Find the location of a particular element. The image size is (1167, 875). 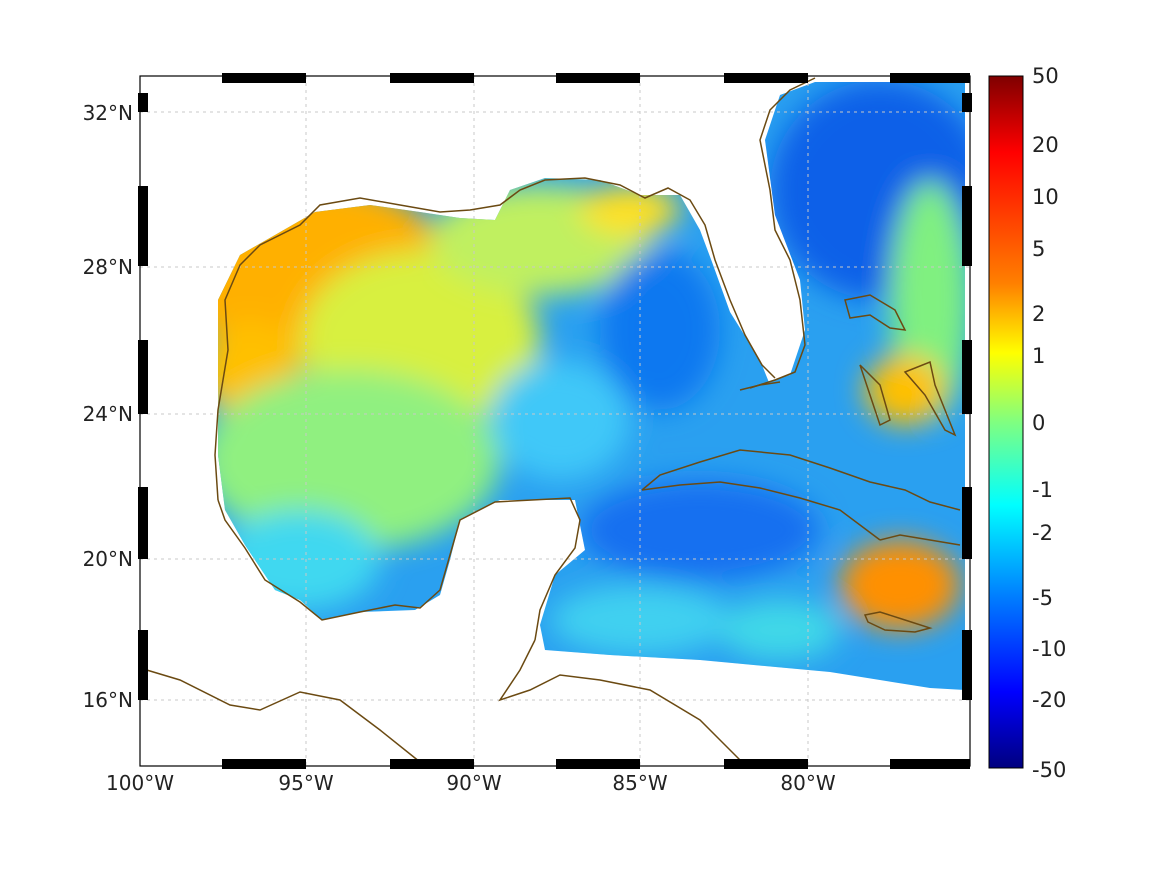

colorbar-labels: 50 20 10 5 2 1 0 -1 -2 -5 -10 -20 -50 is located at coordinates (1049, 423).